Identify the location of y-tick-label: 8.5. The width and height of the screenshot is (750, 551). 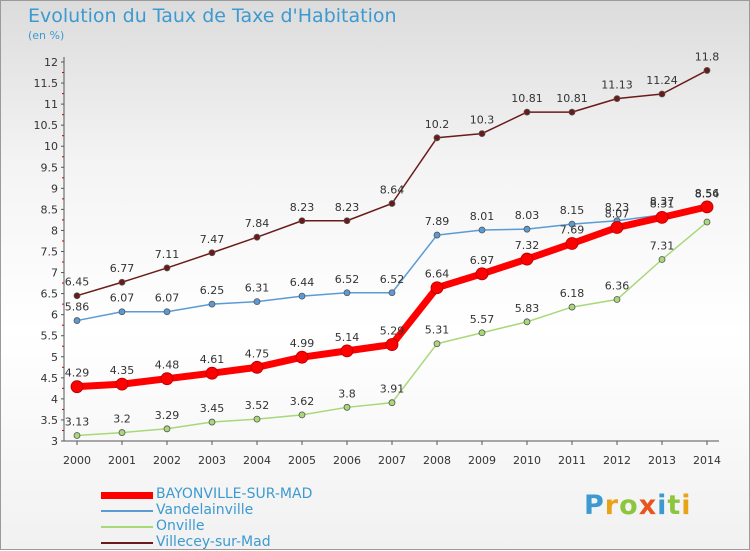
(50, 209).